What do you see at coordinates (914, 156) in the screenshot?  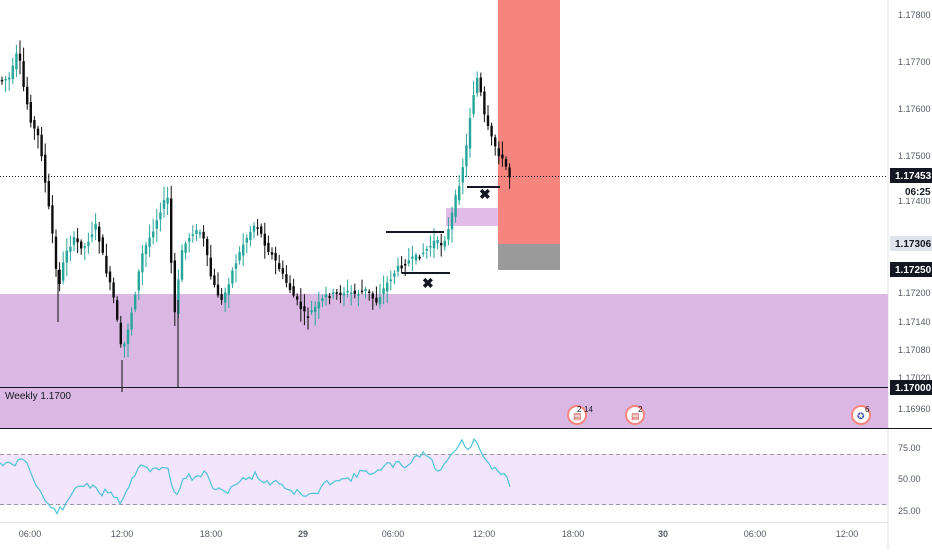 I see `price-tick-label: 1.17500` at bounding box center [914, 156].